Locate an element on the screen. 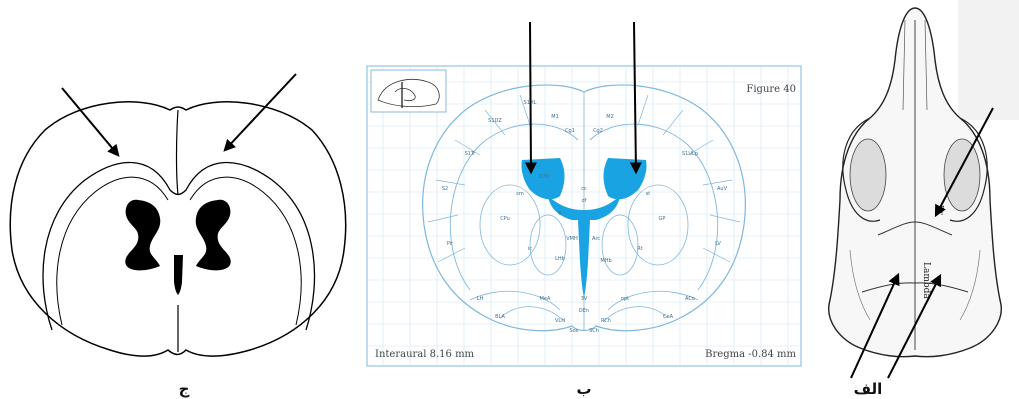 This screenshot has height=399, width=1019. atlas-region-label: opt is located at coordinates (625, 299).